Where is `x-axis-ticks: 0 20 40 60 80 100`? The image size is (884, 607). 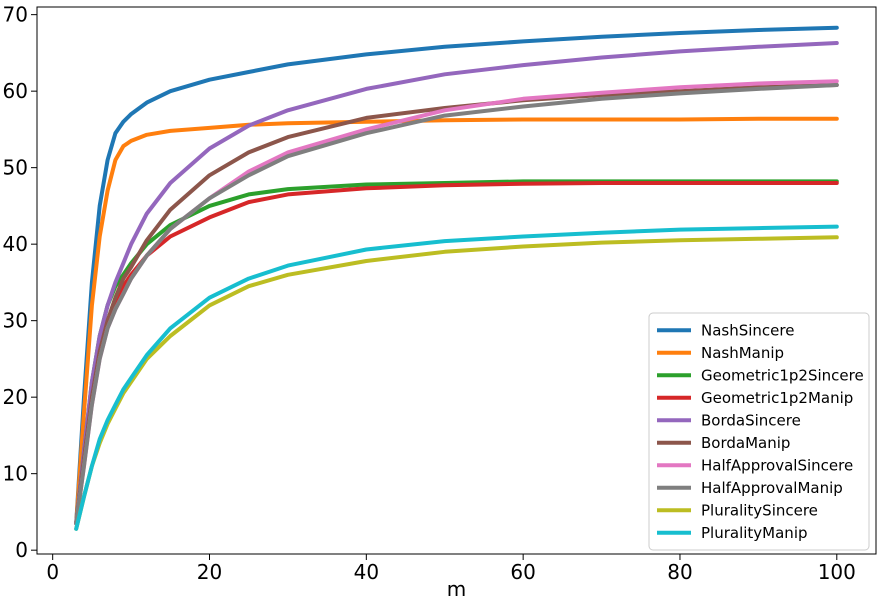
x-axis-ticks: 0 20 40 60 80 100 is located at coordinates (451, 569).